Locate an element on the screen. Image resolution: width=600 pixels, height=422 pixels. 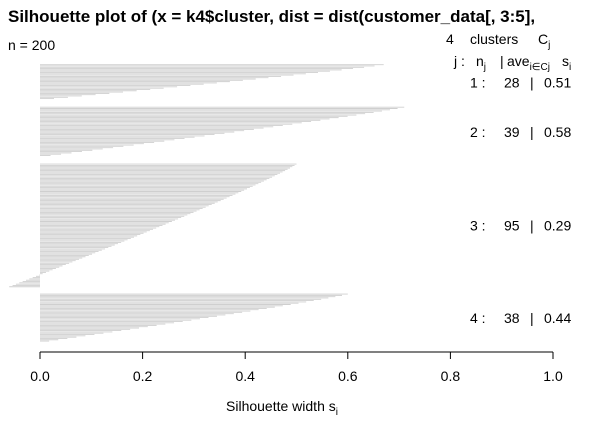
cluster-average: 0.44 is located at coordinates (557, 318).